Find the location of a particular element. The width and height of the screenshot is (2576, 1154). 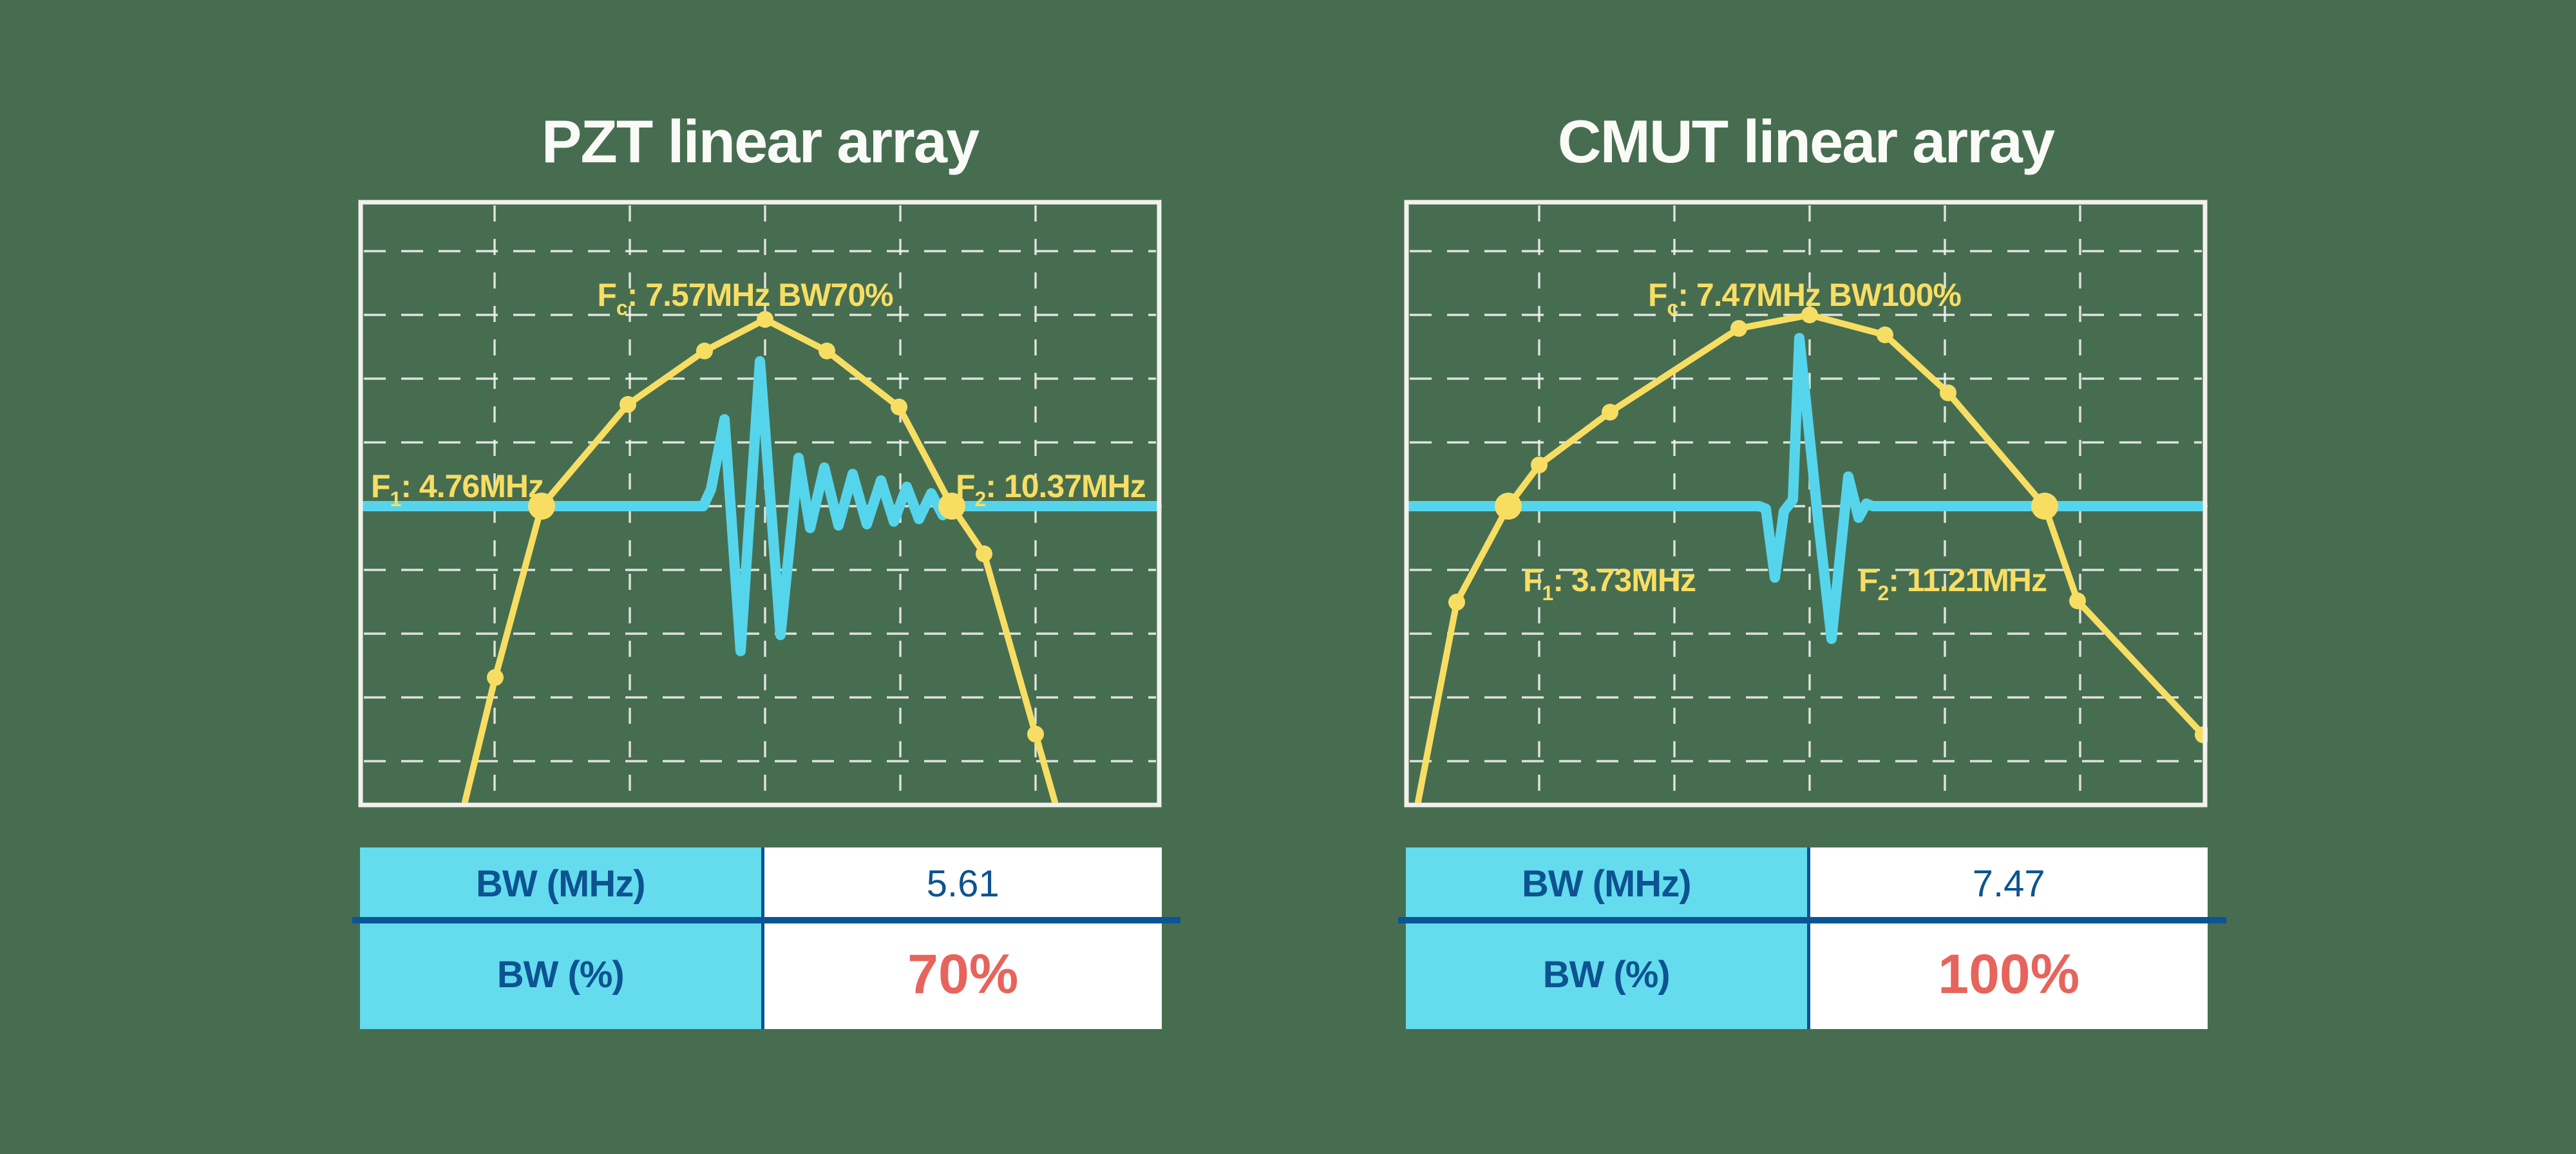

pzt-bandwidth-table: BW (MHz) 5.61 BW (%) 70% is located at coordinates (766, 938).